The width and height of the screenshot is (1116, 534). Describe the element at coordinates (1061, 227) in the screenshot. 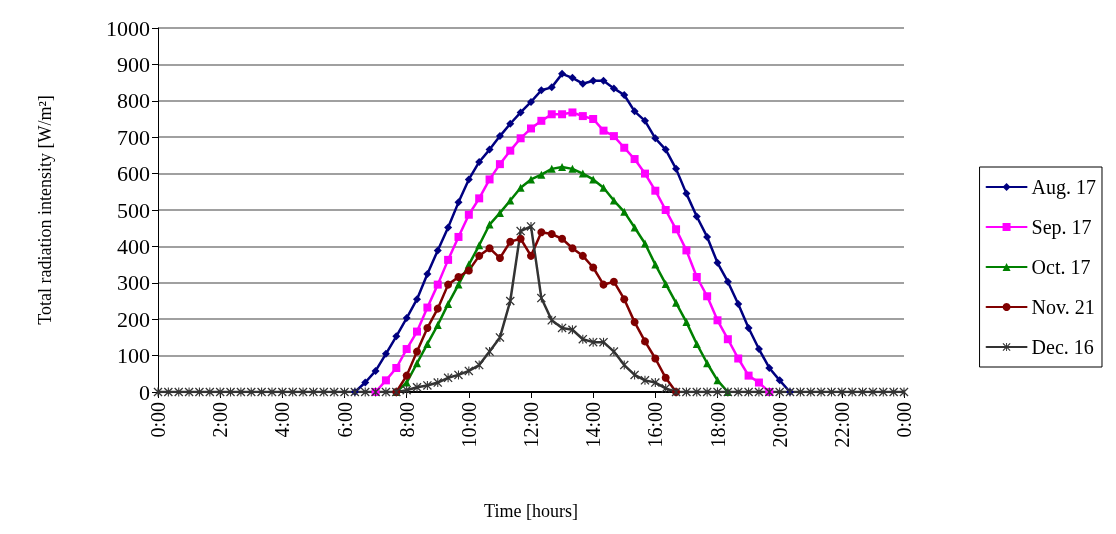

I see `legend-label: Sep. 17` at that location.